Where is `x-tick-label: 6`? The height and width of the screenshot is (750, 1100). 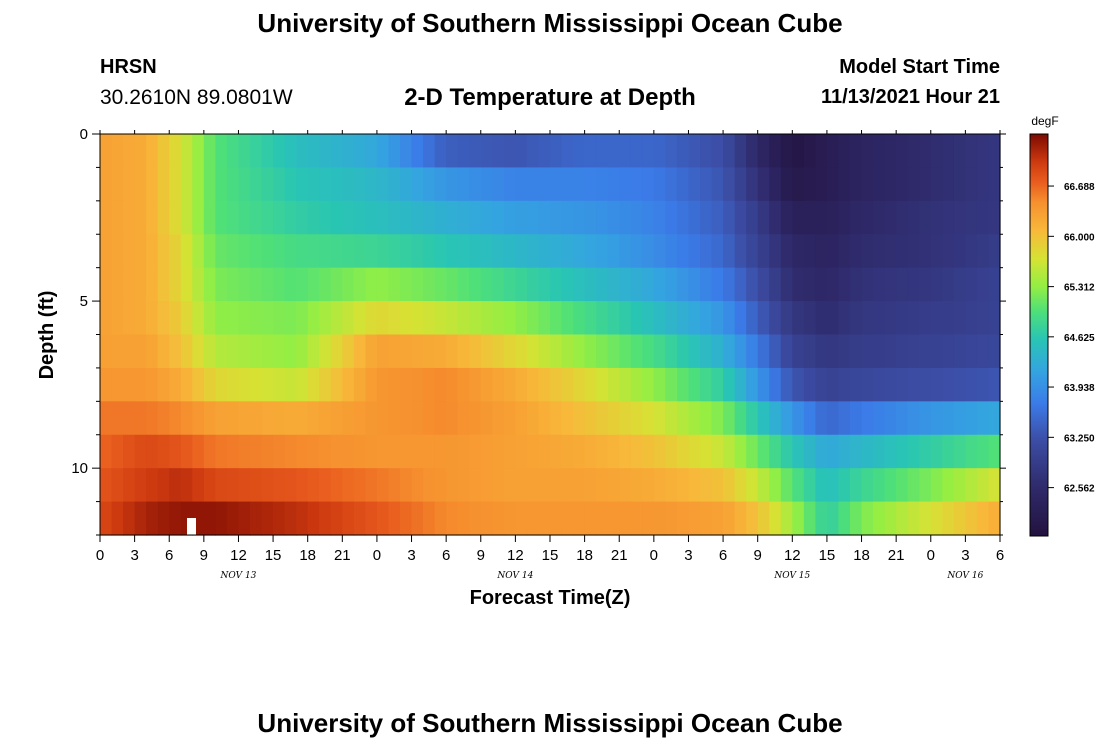 x-tick-label: 6 is located at coordinates (723, 555).